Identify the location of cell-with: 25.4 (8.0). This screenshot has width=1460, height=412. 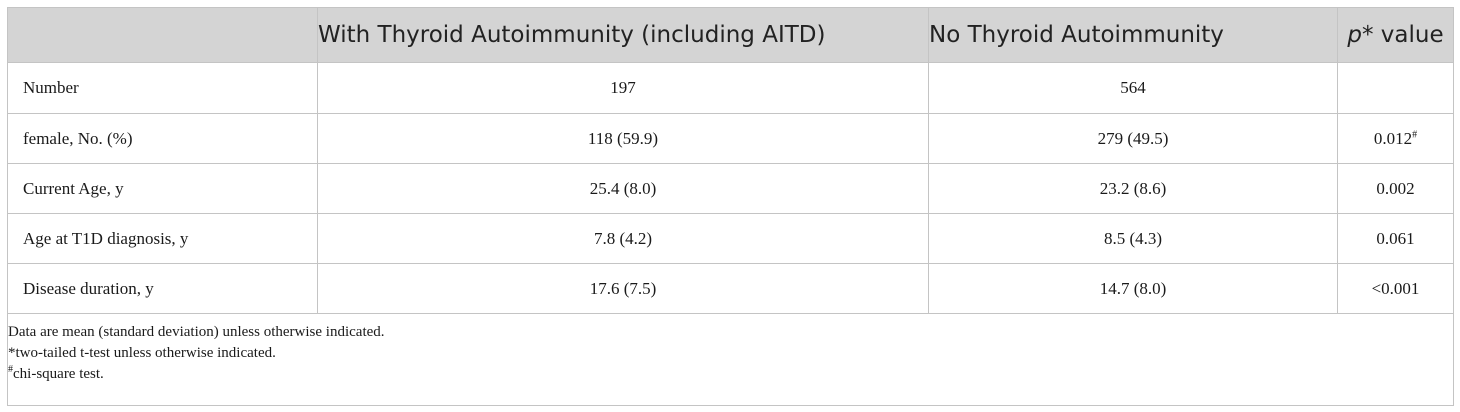
(623, 188).